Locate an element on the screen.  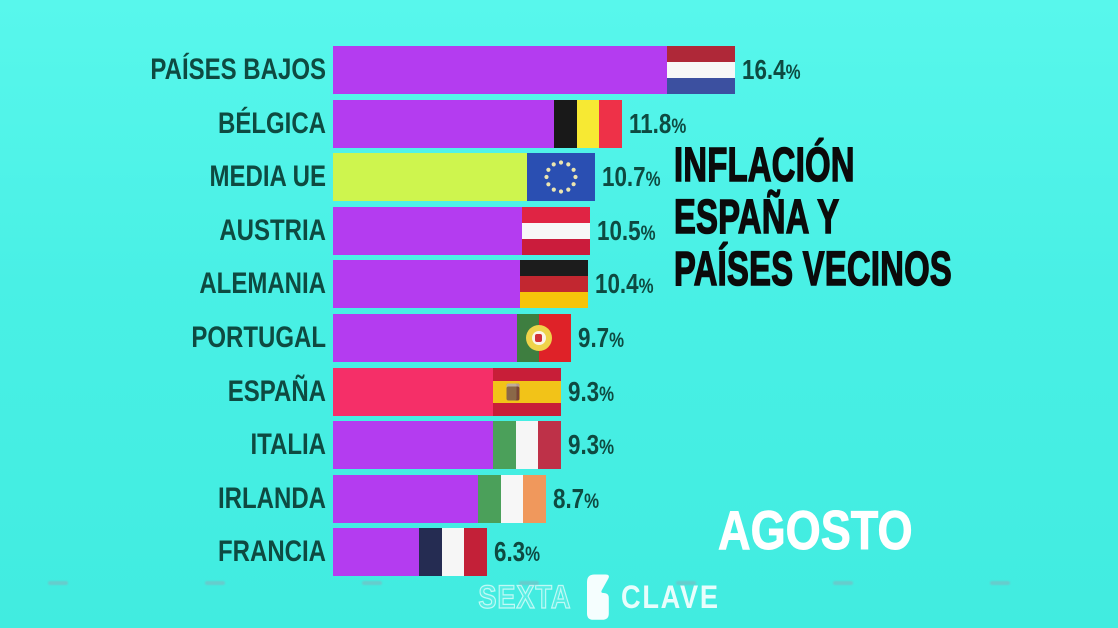
chart-row: IRLANDA 8.7% is located at coordinates (305, 498).